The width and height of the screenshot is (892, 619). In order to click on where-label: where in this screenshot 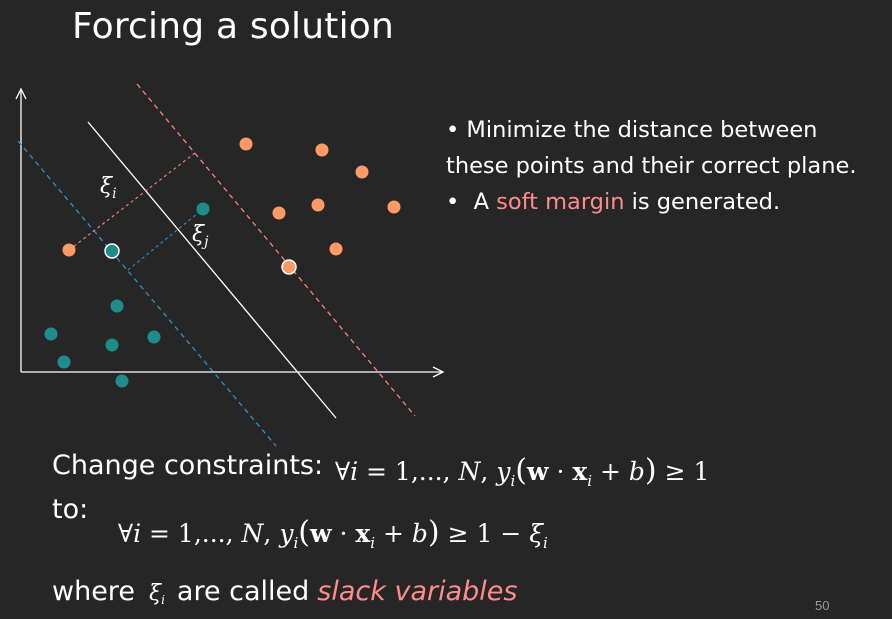, I will do `click(93, 591)`.